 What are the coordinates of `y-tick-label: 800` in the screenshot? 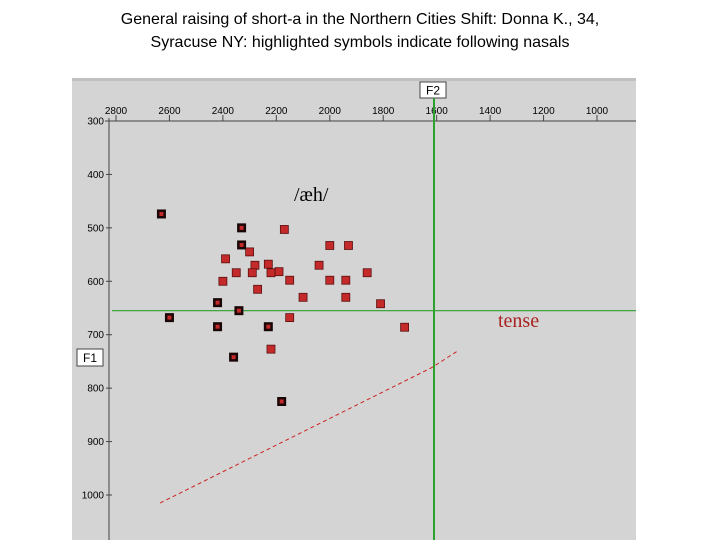 It's located at (95, 389).